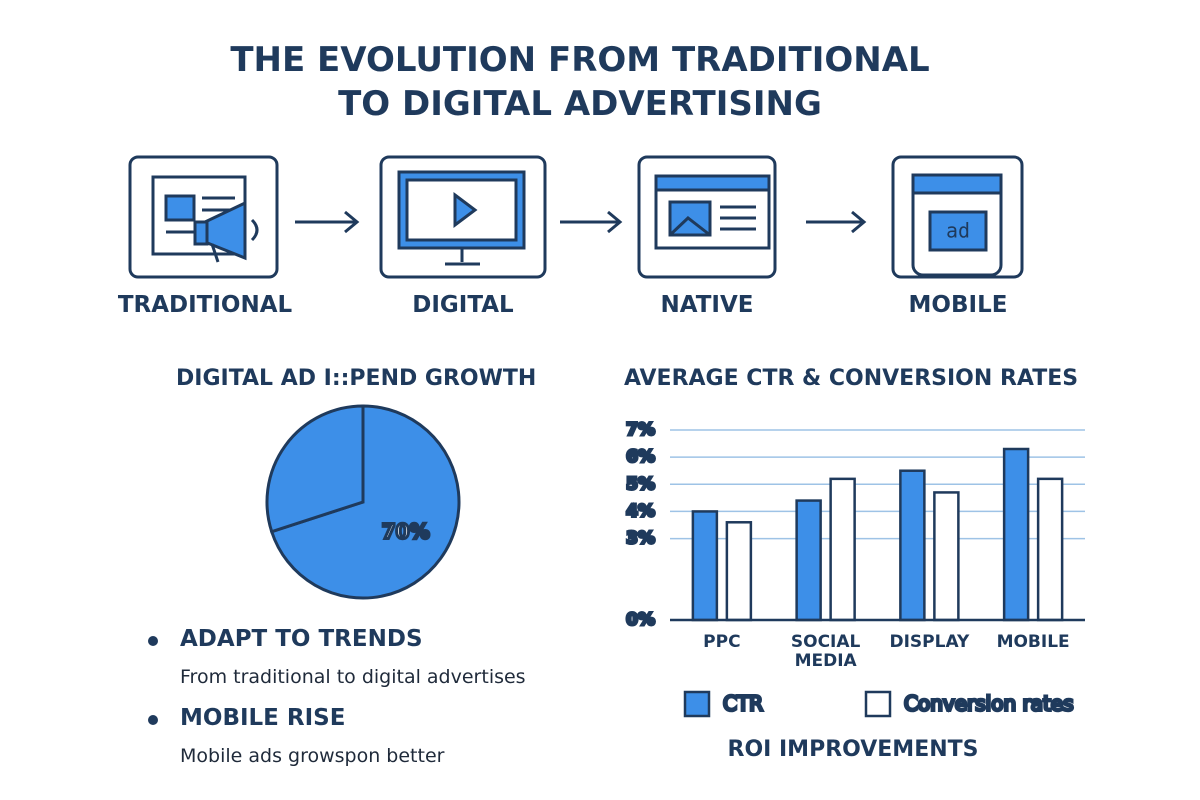 The width and height of the screenshot is (1200, 800). I want to click on y-tick-label: 3%, so click(640, 539).